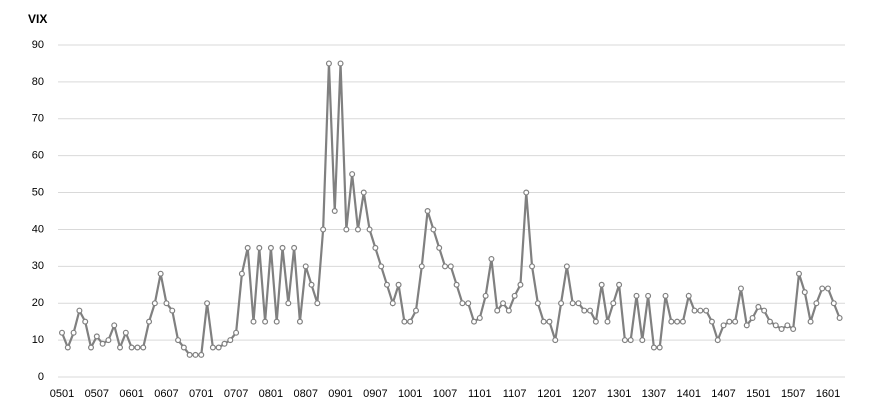 This screenshot has height=415, width=876. What do you see at coordinates (97, 394) in the screenshot?
I see `x-tick-label: 0507` at bounding box center [97, 394].